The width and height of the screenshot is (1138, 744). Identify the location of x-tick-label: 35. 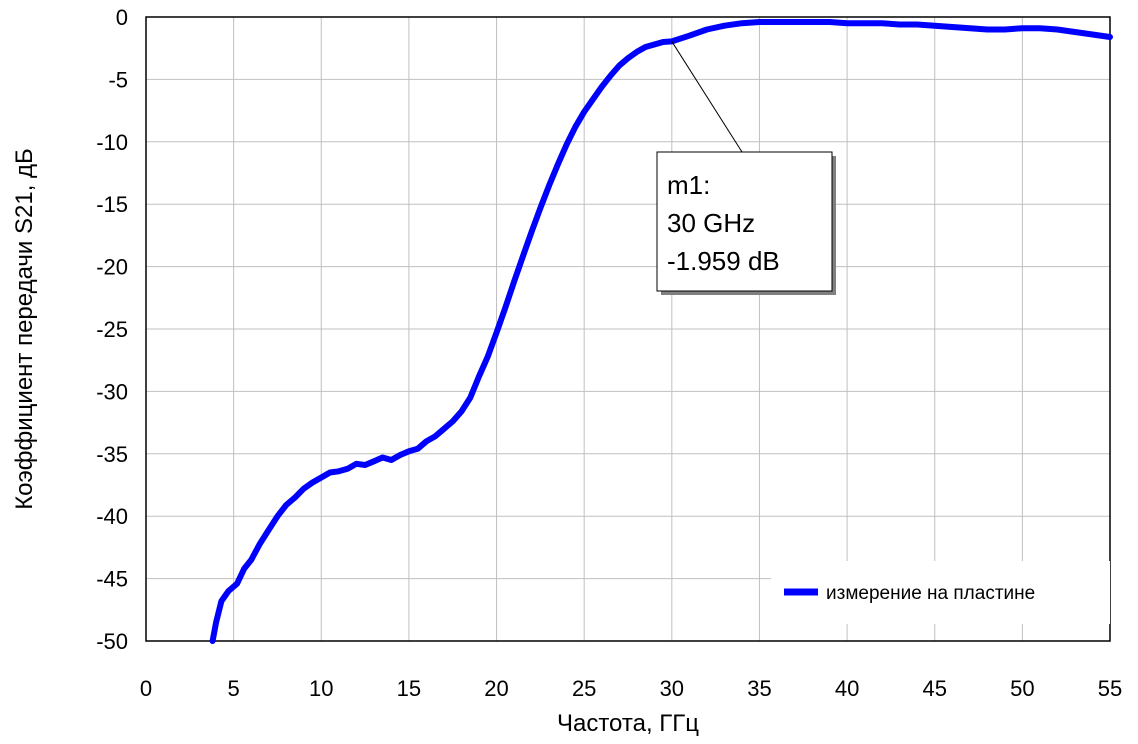
(759, 688).